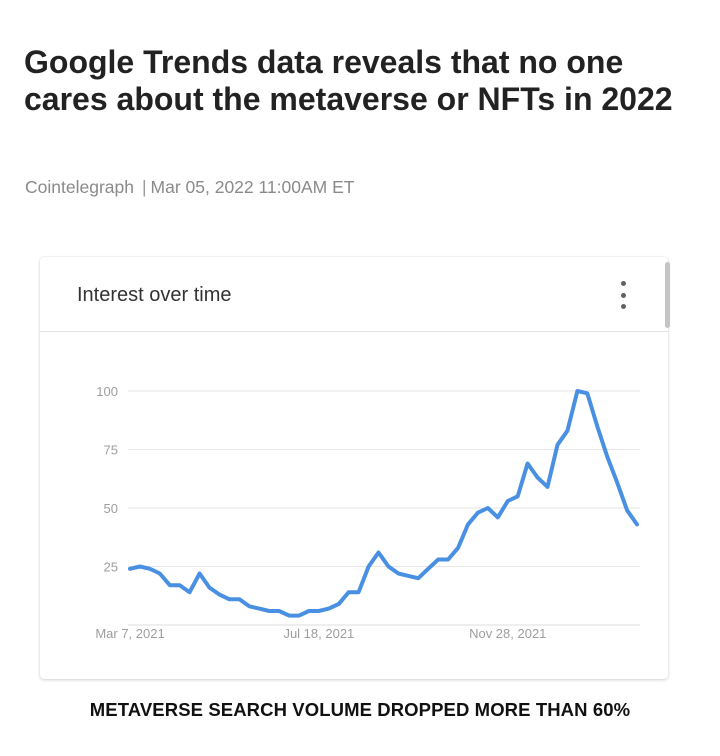 The width and height of the screenshot is (720, 756). I want to click on scrollbar, so click(667, 295).